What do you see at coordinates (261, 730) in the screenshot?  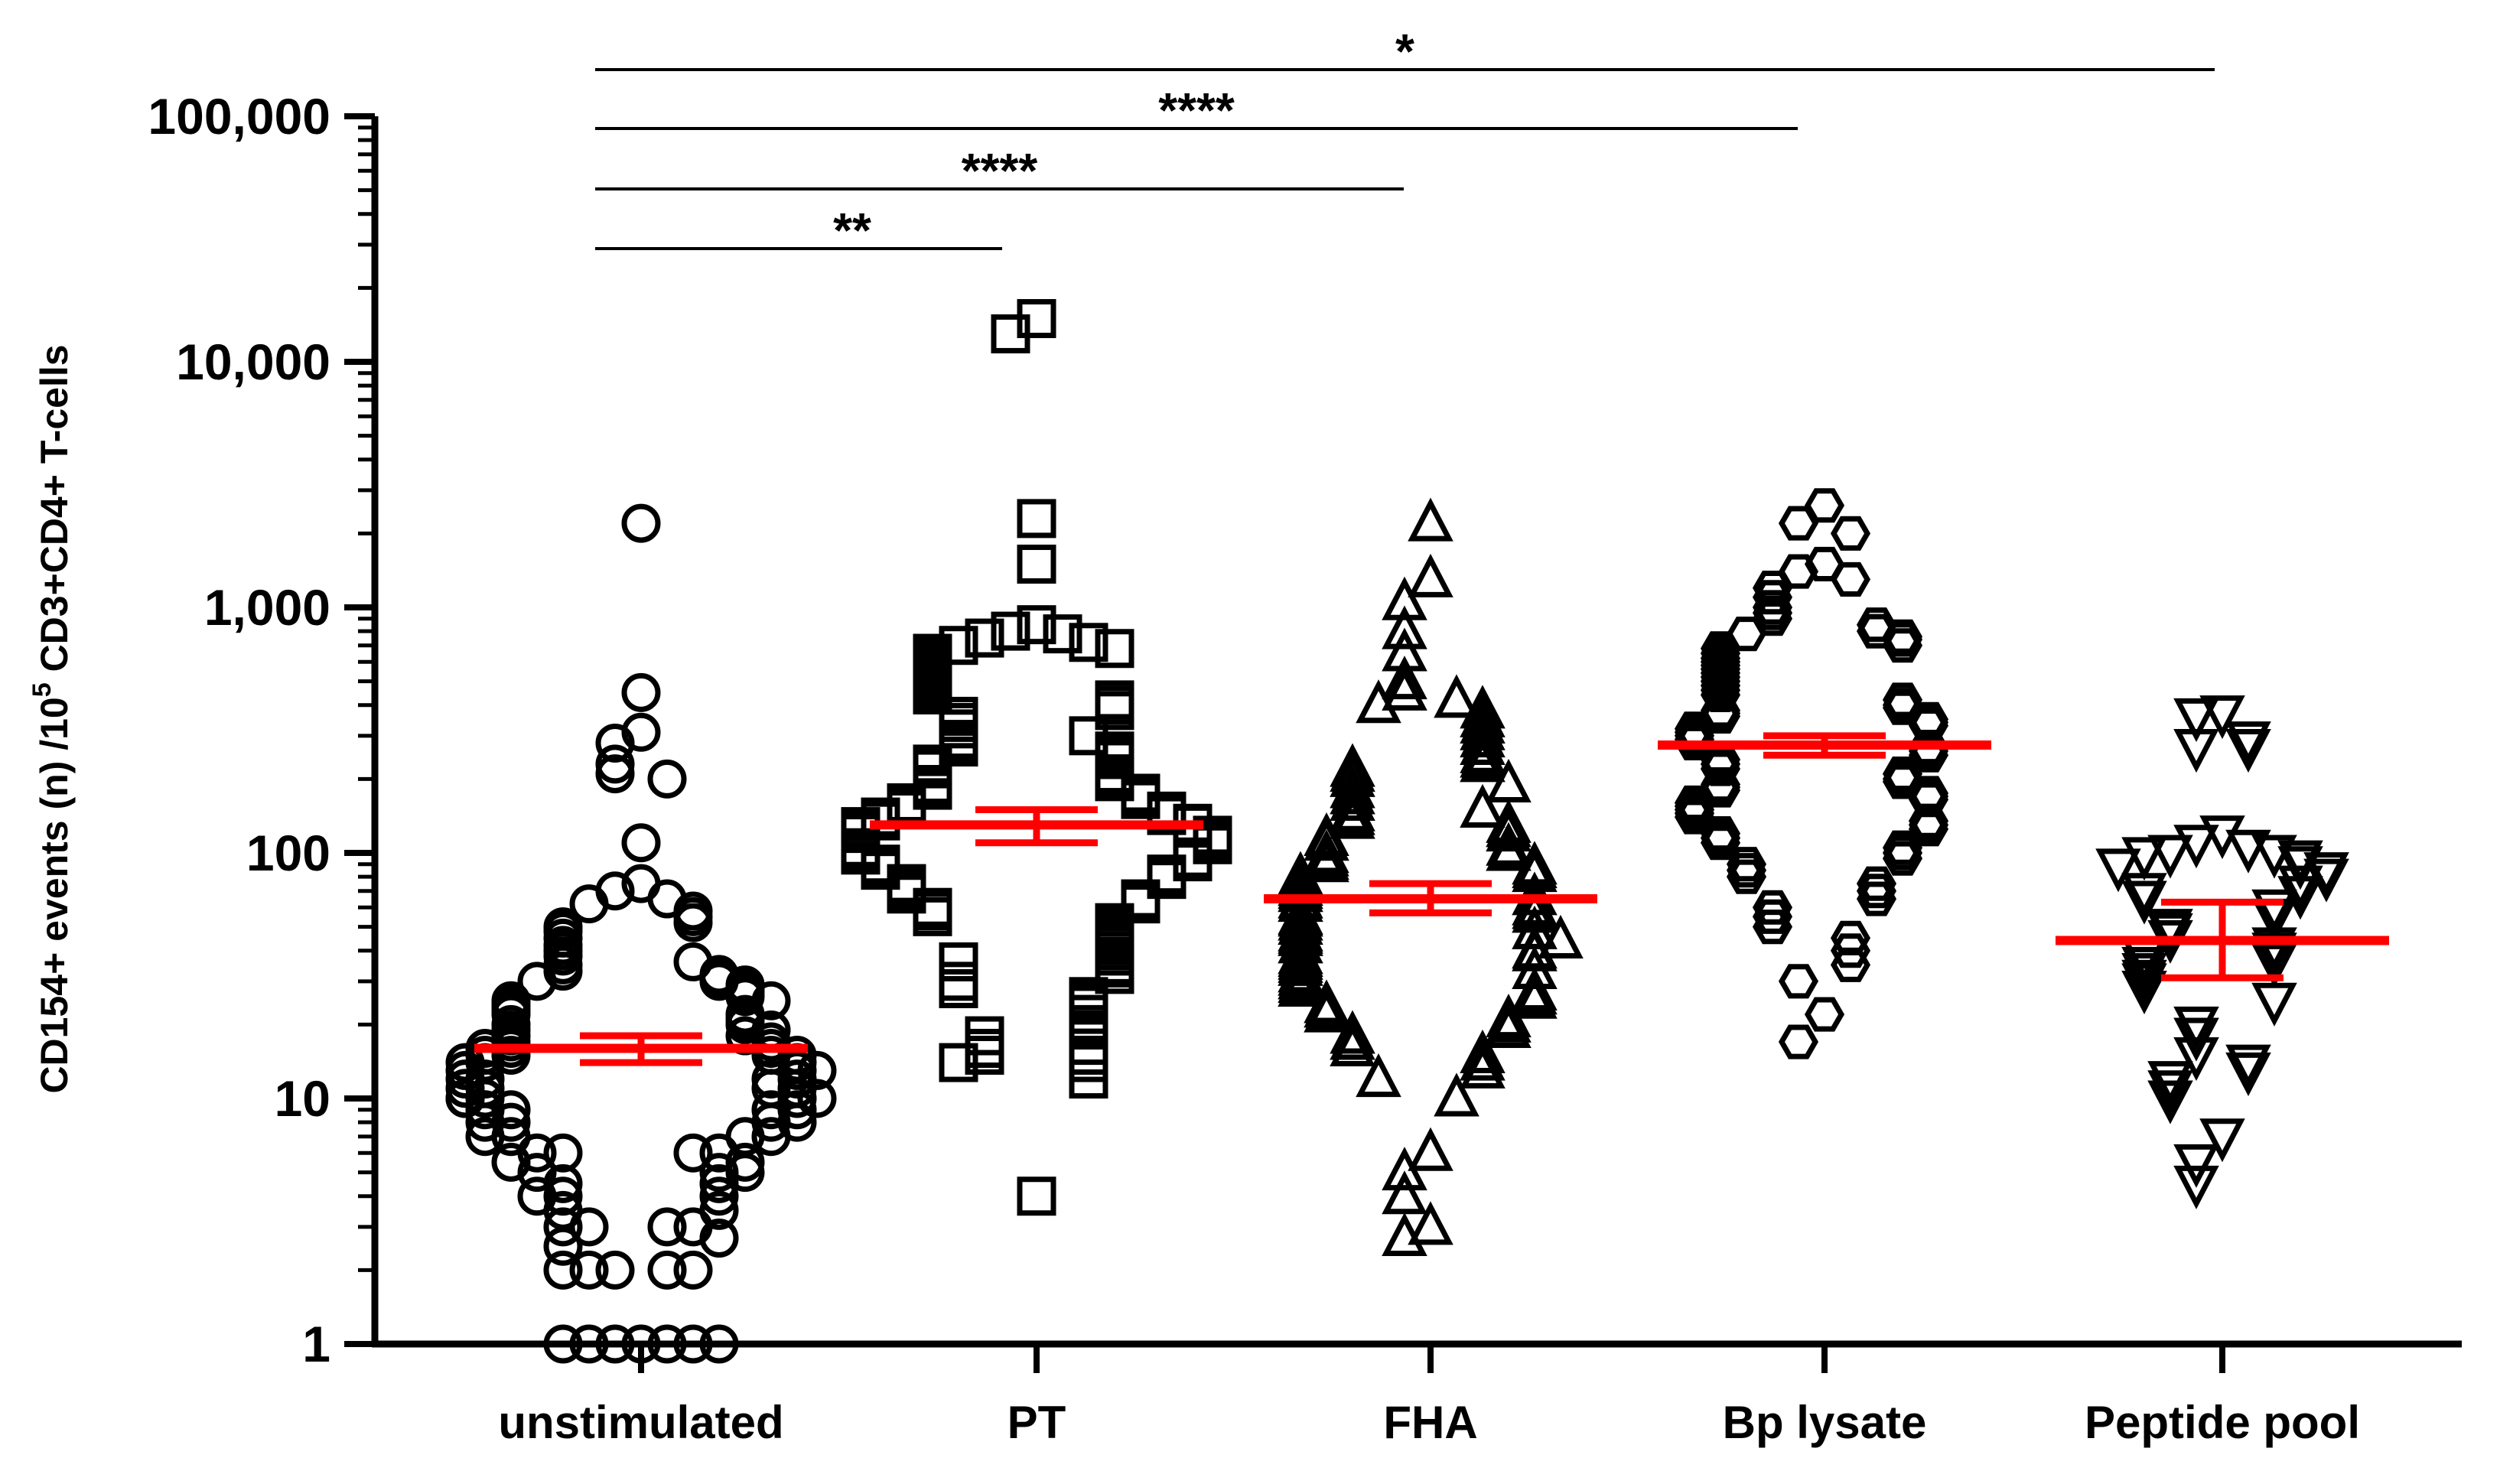 I see `y-ticks: 1 10 100 1,000 10,000 100,000` at bounding box center [261, 730].